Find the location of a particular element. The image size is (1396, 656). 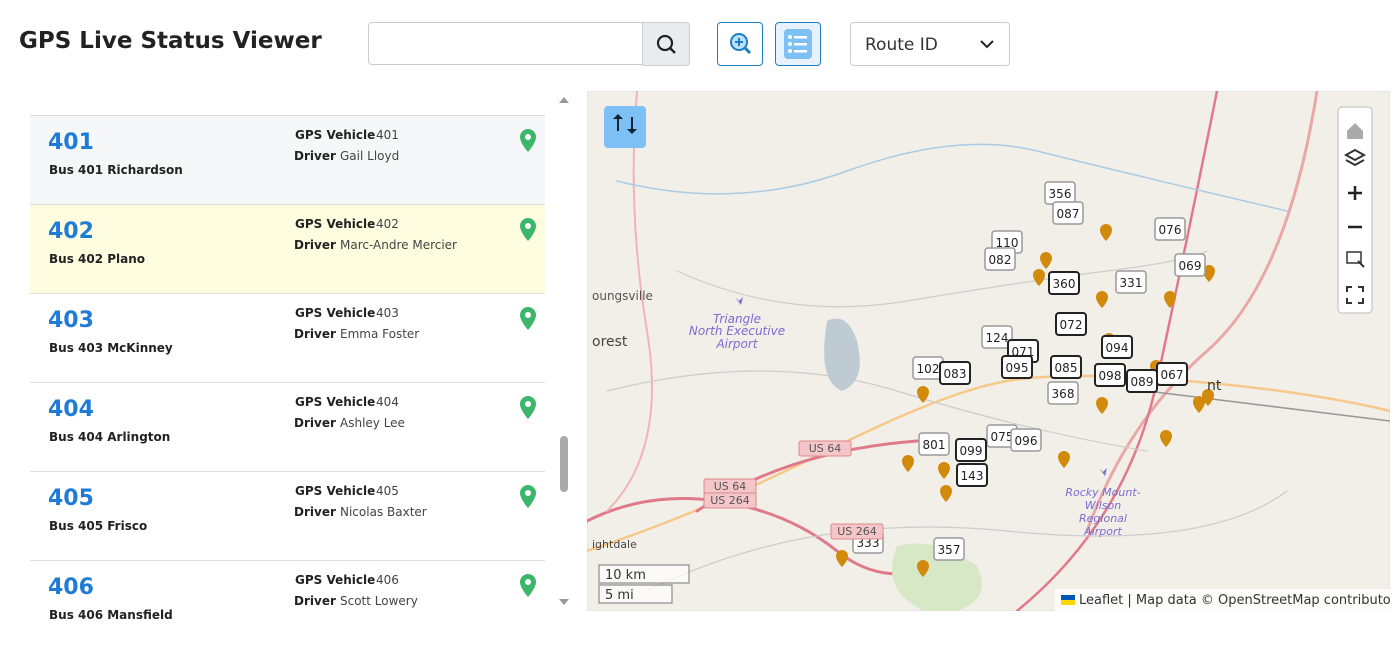

bus-name: Bus 402 Plano is located at coordinates (97, 259).